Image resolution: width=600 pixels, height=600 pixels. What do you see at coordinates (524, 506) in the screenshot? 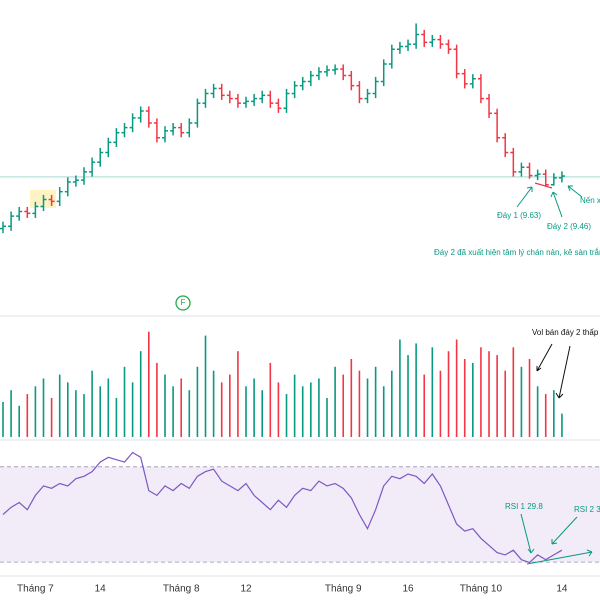
I see `annotation: RSI 1 29.8` at bounding box center [524, 506].